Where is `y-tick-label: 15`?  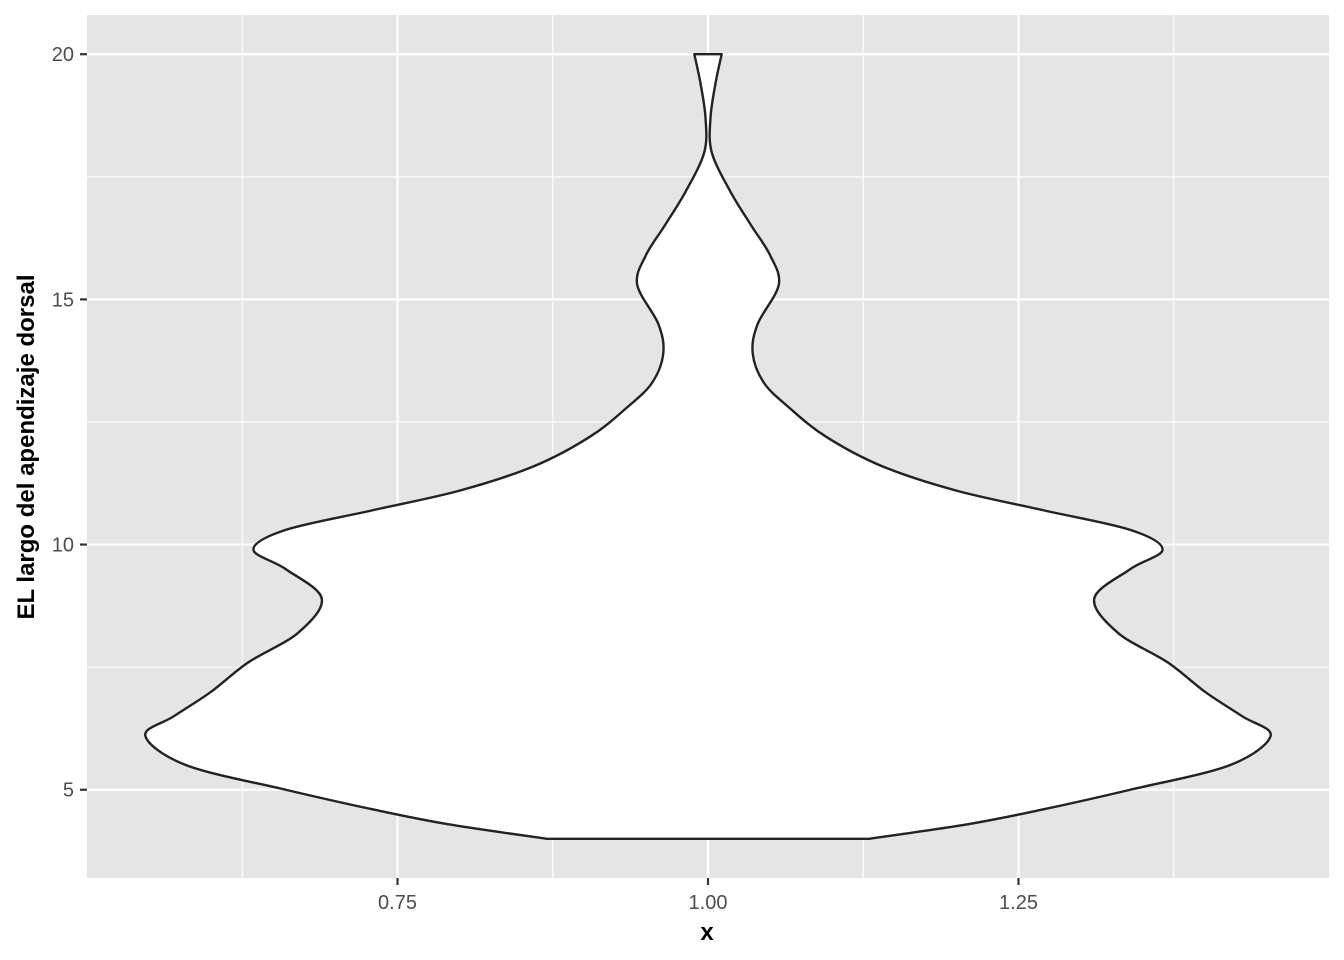
y-tick-label: 15 is located at coordinates (63, 300).